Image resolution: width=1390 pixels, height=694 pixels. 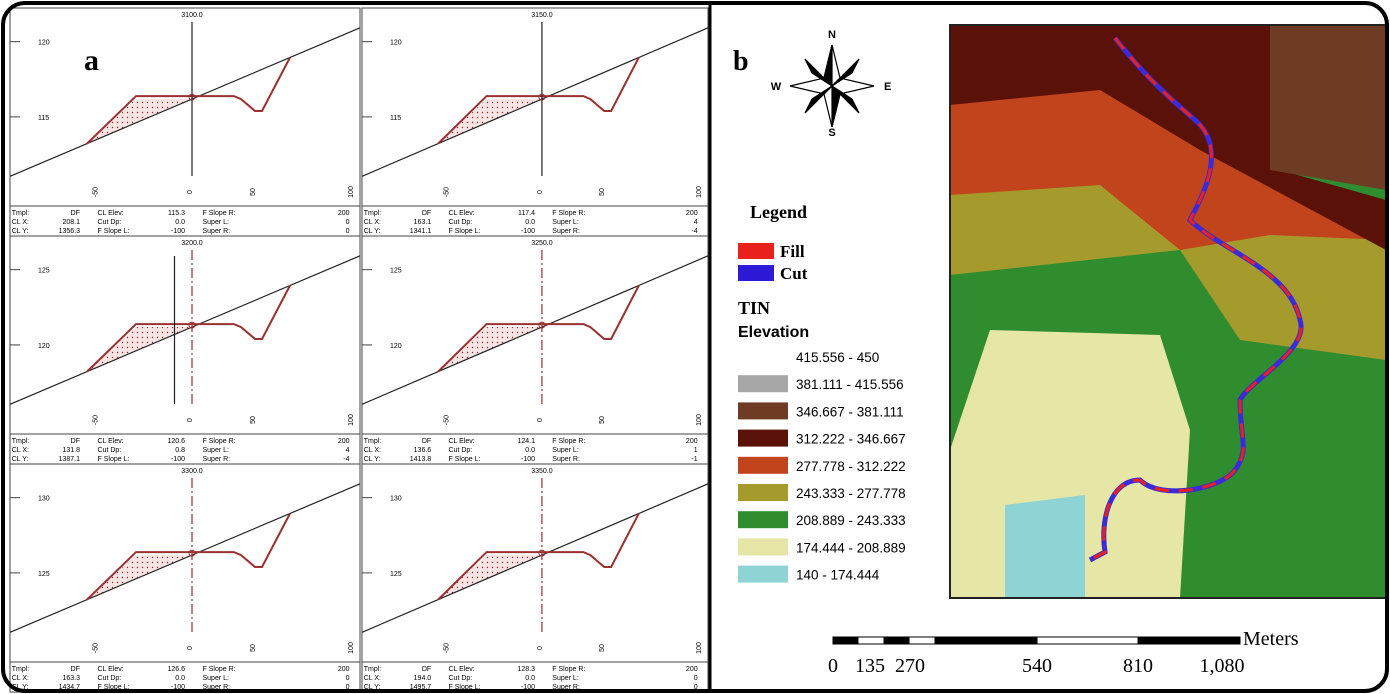 I want to click on info-value: 4, so click(x=348, y=450).